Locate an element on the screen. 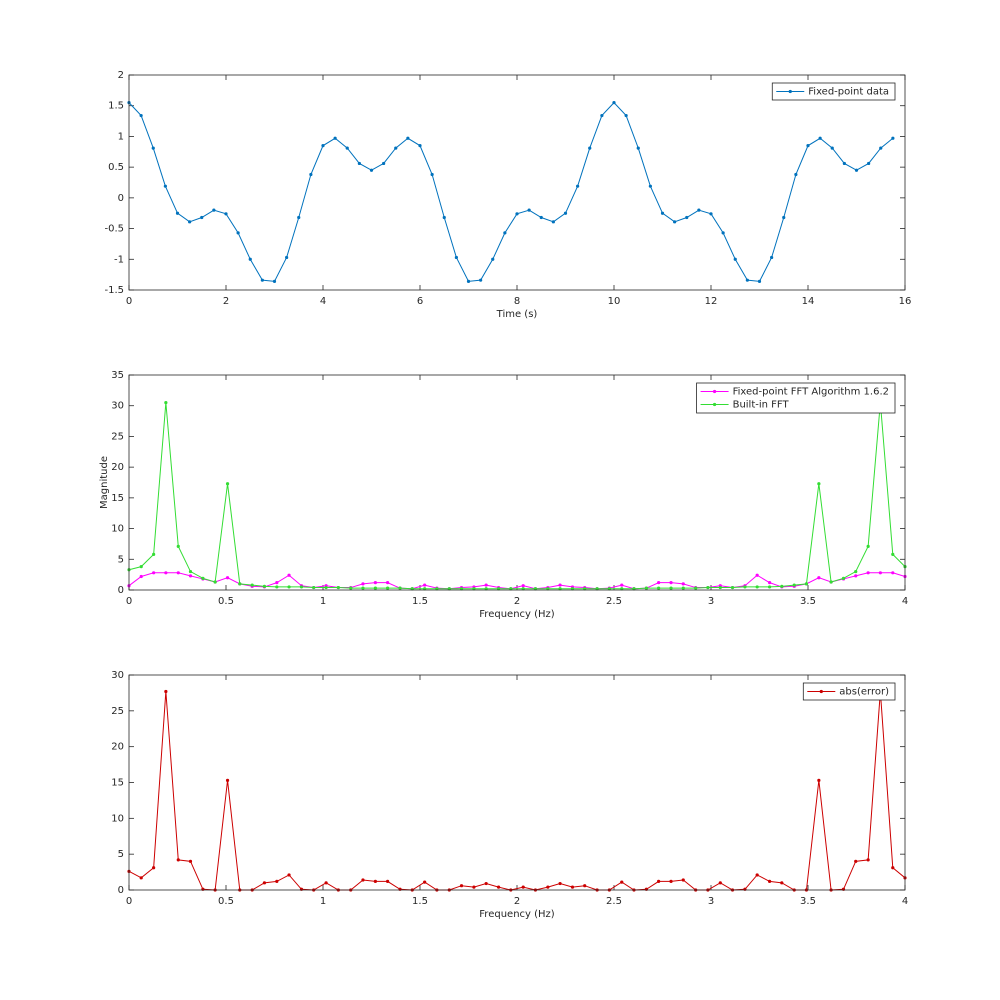  legend: Fixed-point data is located at coordinates (833, 91).